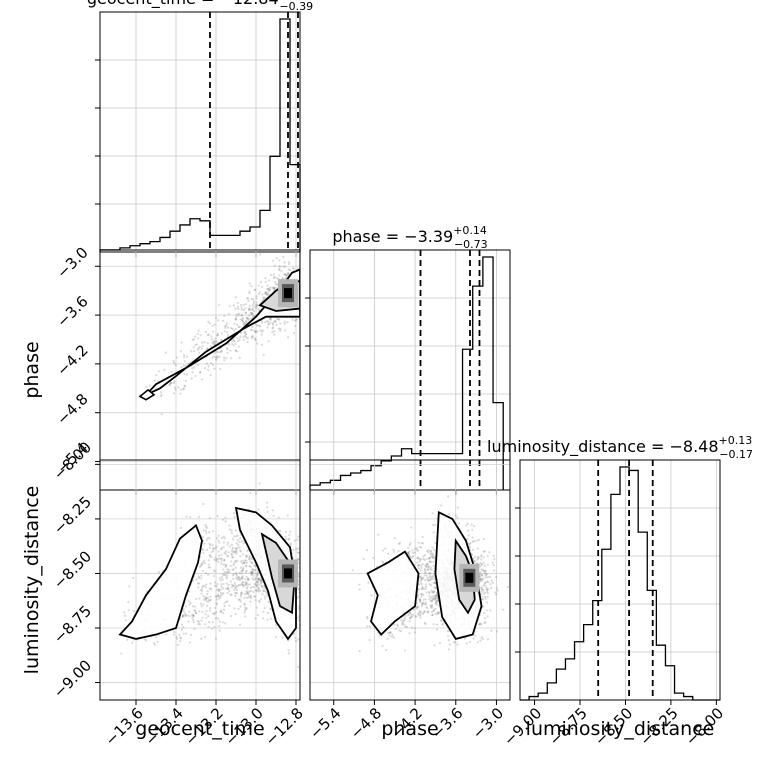  Describe the element at coordinates (206, 372) in the screenshot. I see `scatter-panel-geocent_time-phase` at that location.